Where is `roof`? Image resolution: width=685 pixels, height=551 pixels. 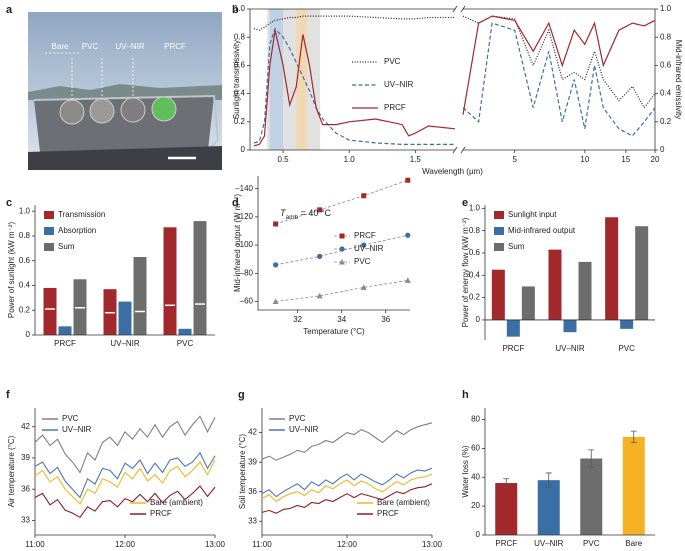 roof is located at coordinates (125, 158).